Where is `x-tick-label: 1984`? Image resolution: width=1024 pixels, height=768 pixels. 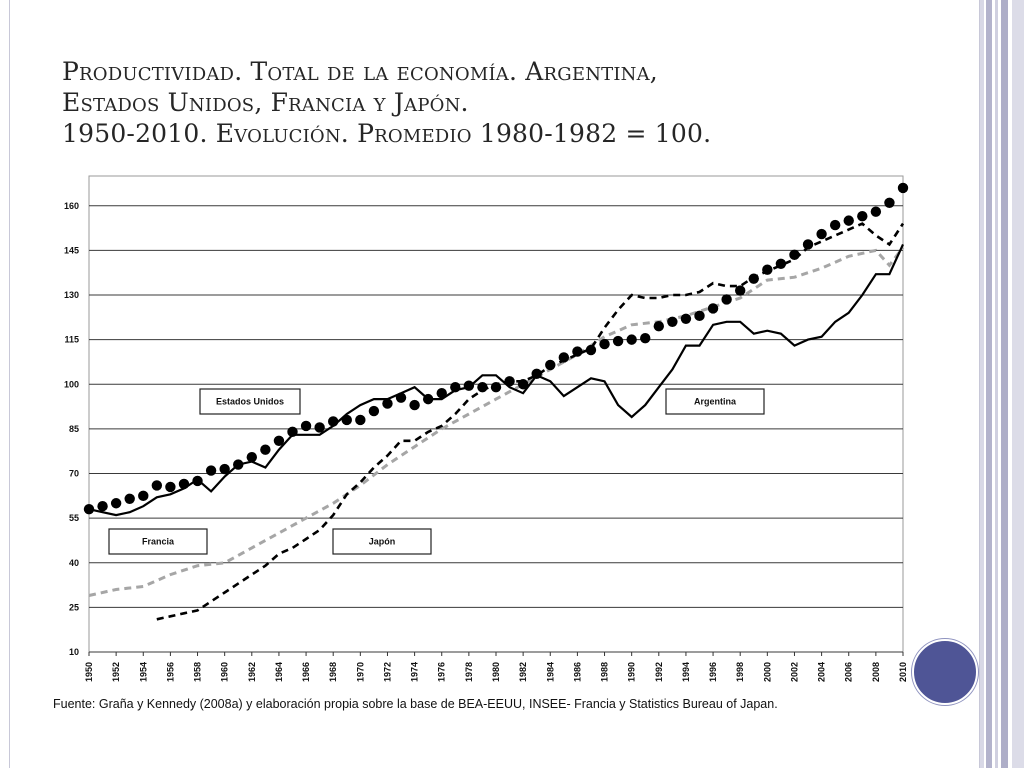
x-tick-label: 1984 is located at coordinates (550, 672).